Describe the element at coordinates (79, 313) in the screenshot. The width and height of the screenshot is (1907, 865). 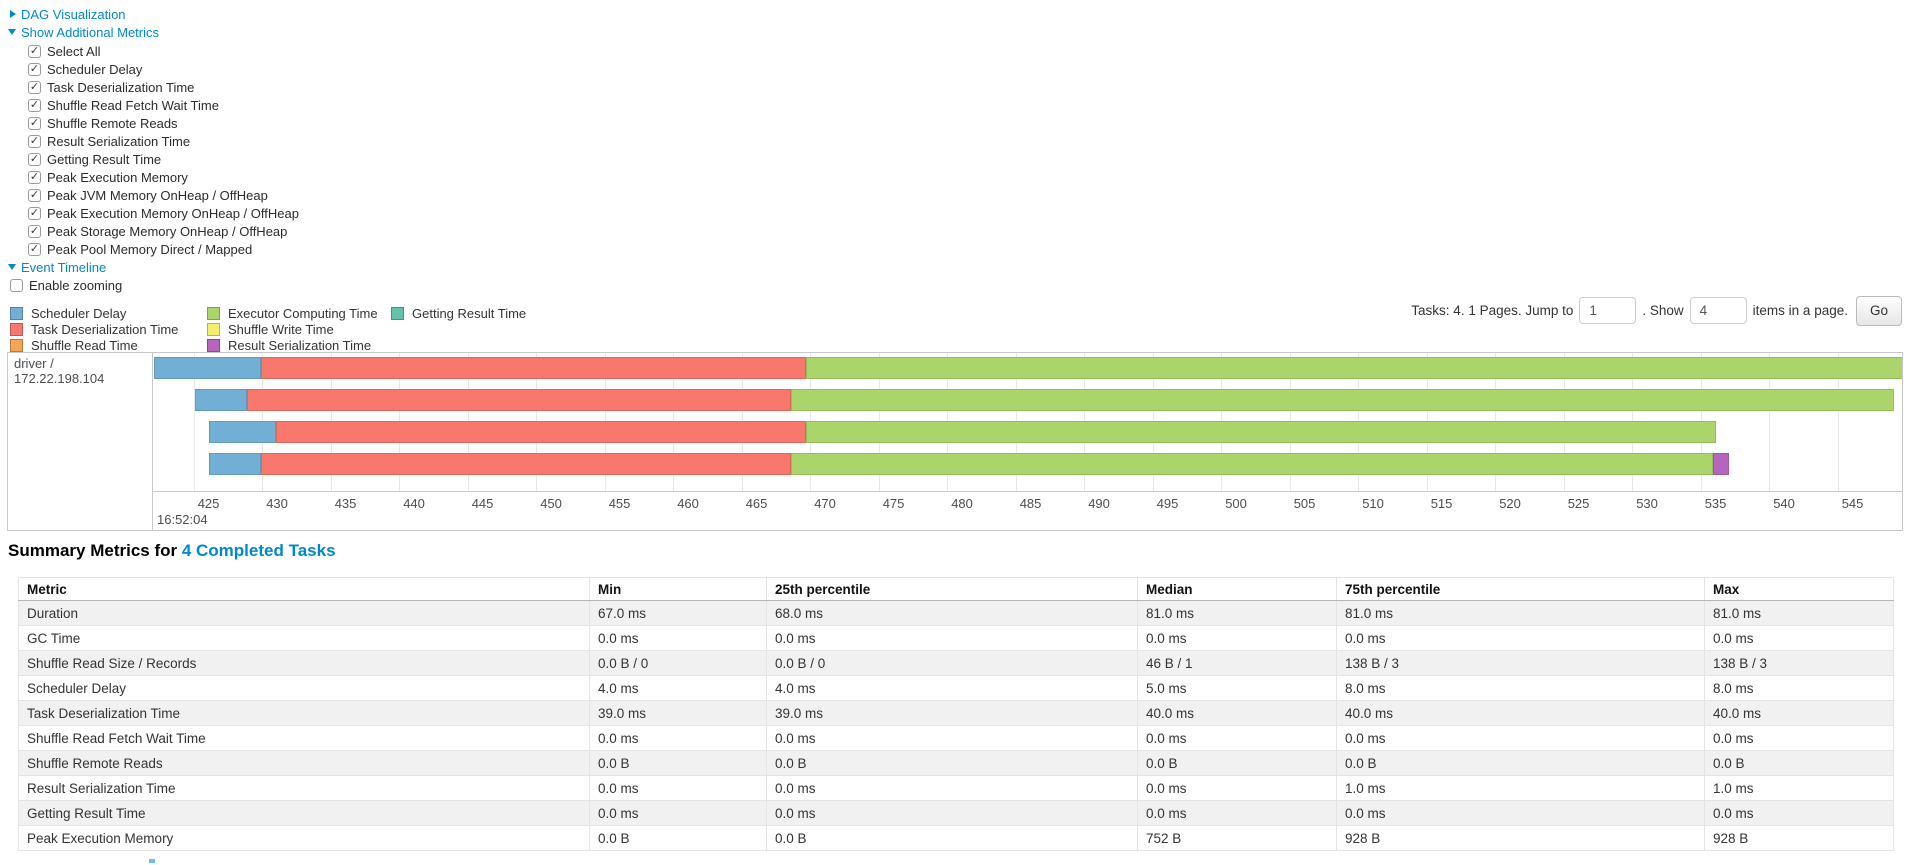
I see `legend-label: Scheduler Delay` at that location.